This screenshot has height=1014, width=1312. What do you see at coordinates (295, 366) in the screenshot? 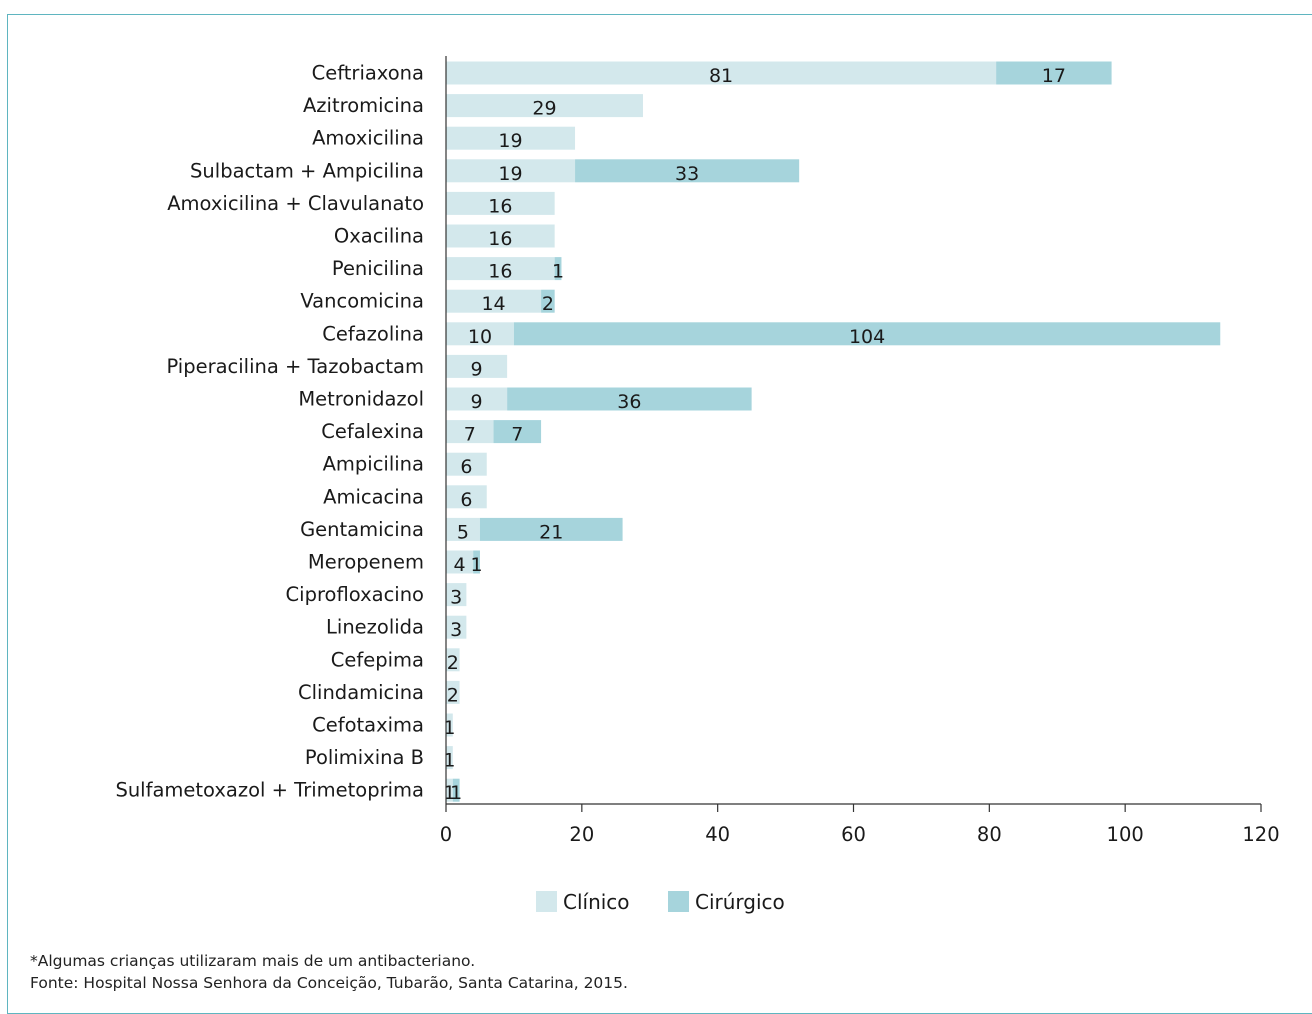
I see `category-label: Piperacilina + Tazobactam` at bounding box center [295, 366].